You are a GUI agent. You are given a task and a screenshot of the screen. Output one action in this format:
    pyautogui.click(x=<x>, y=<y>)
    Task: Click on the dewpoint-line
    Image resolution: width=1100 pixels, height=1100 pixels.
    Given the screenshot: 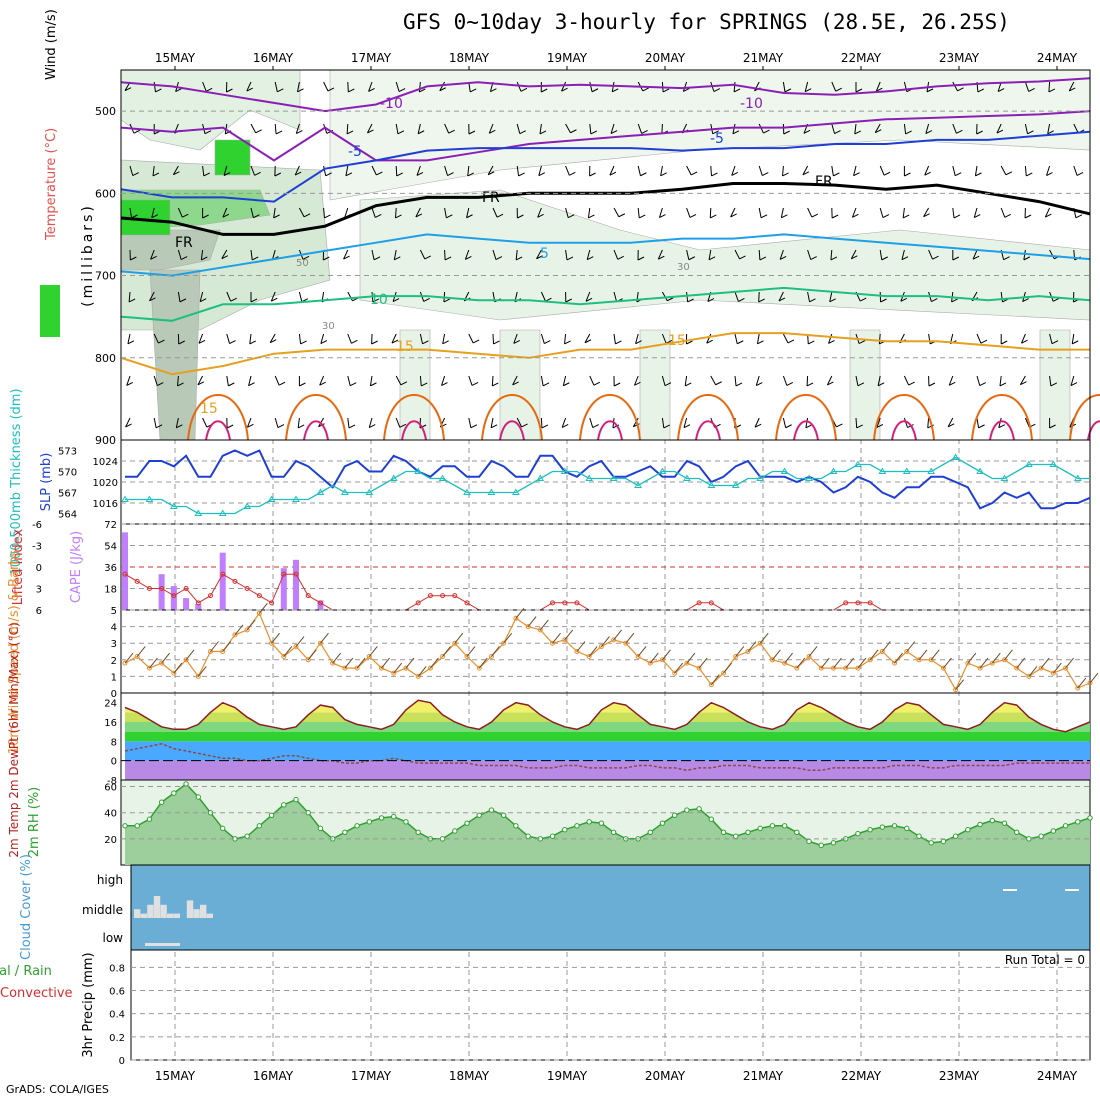 What is the action you would take?
    pyautogui.click(x=607, y=757)
    